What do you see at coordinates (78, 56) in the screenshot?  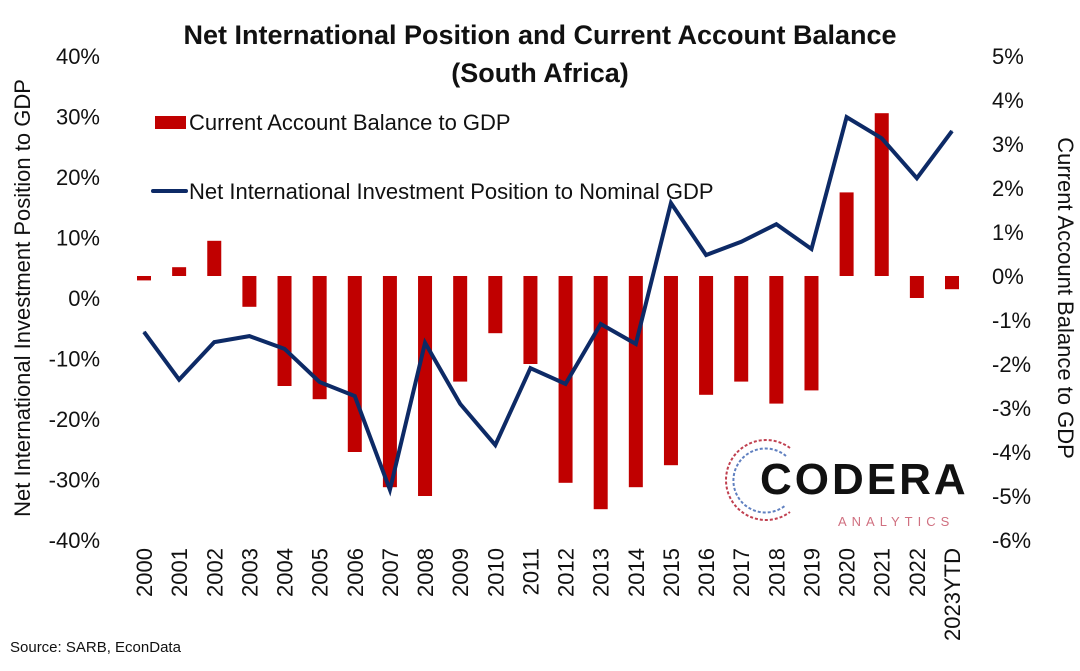 I see `y-tick-label: 40%` at bounding box center [78, 56].